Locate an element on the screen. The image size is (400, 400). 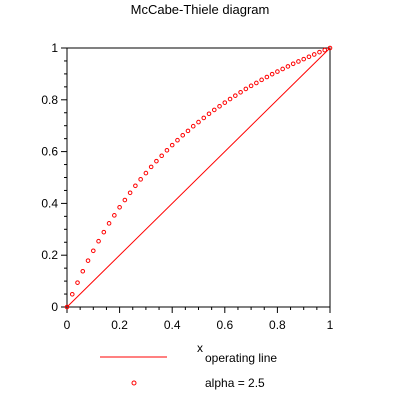
y-tick-label: 0.4 is located at coordinates (49, 203).